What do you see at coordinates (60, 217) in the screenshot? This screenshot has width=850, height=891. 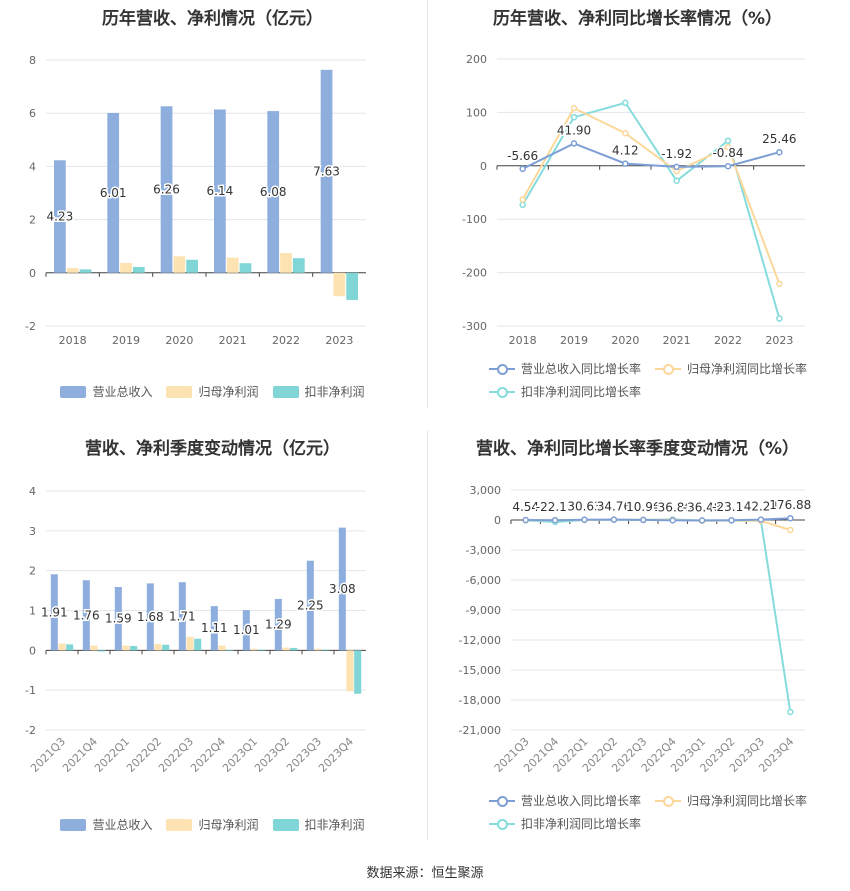 I see `bar-value-label: 4.23` at bounding box center [60, 217].